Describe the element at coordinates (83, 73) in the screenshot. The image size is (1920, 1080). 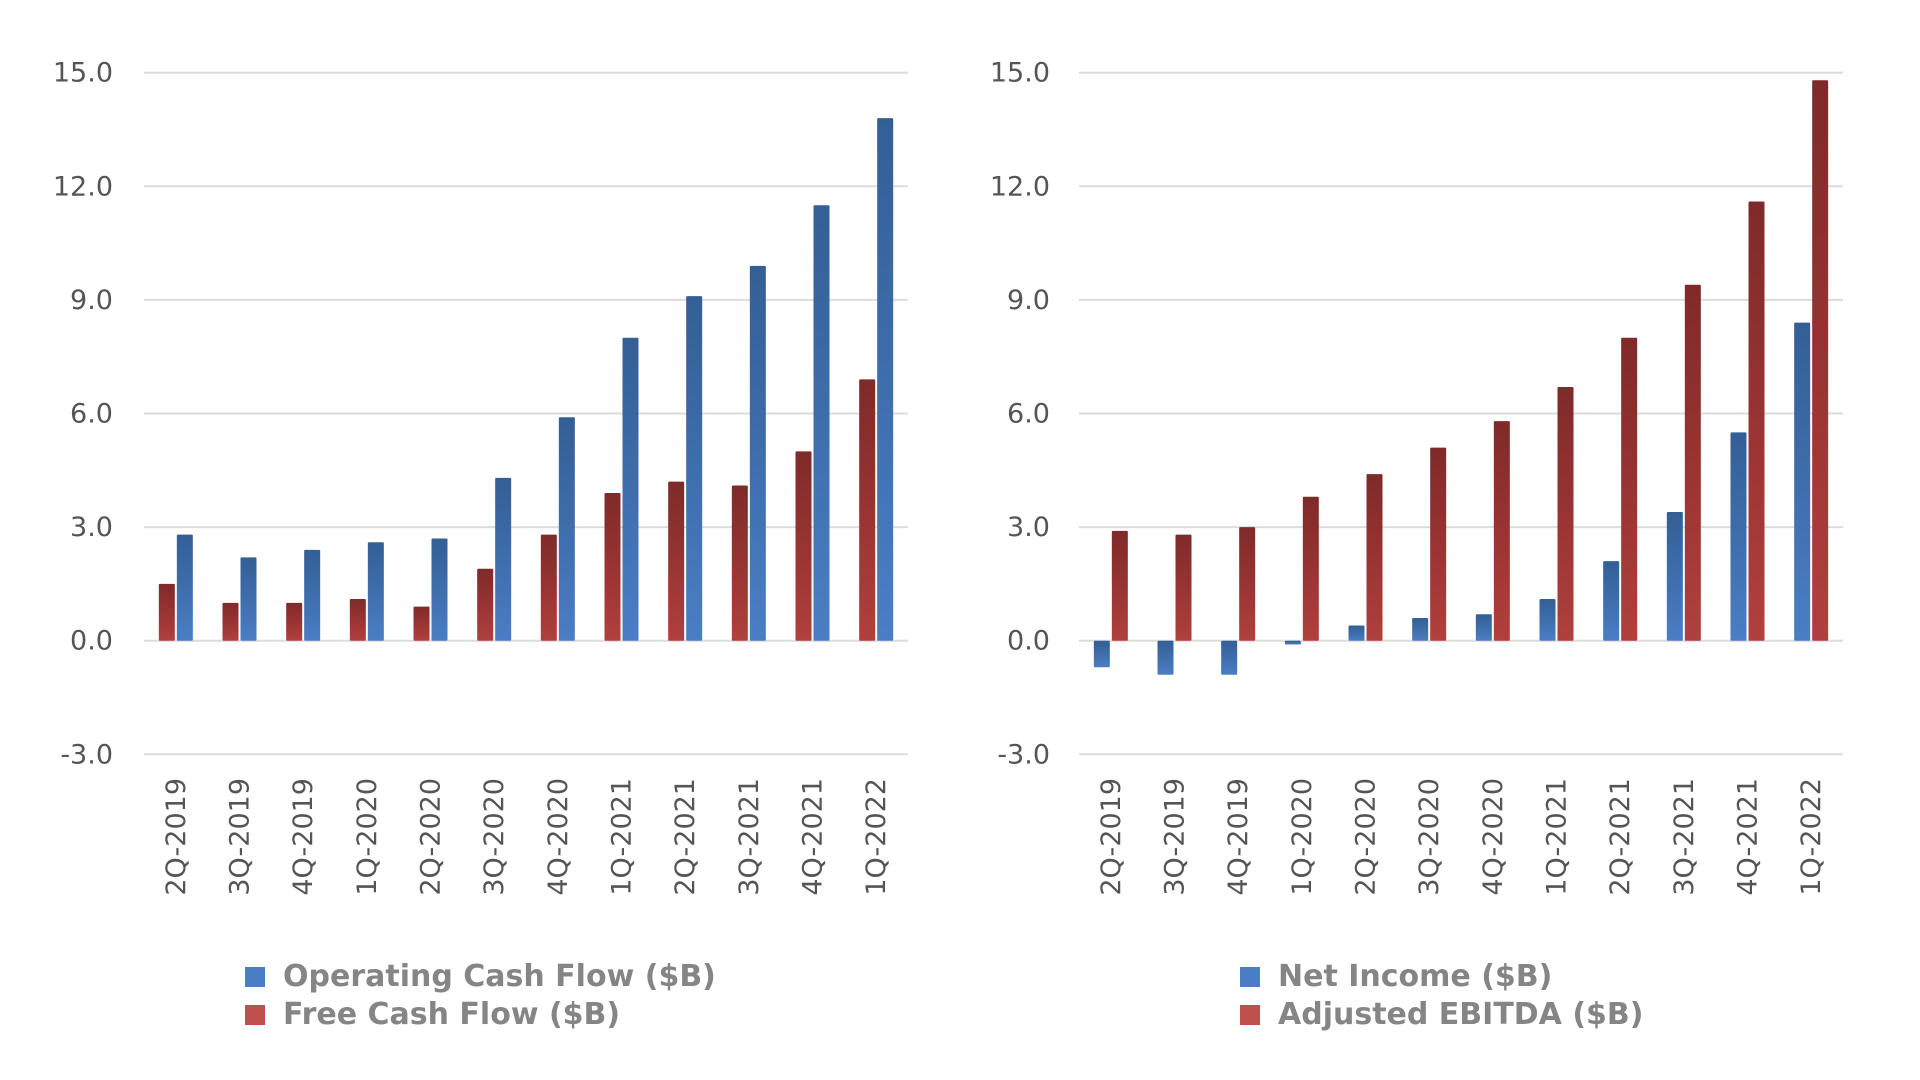
I see `y-tick-label: 15.0` at that location.